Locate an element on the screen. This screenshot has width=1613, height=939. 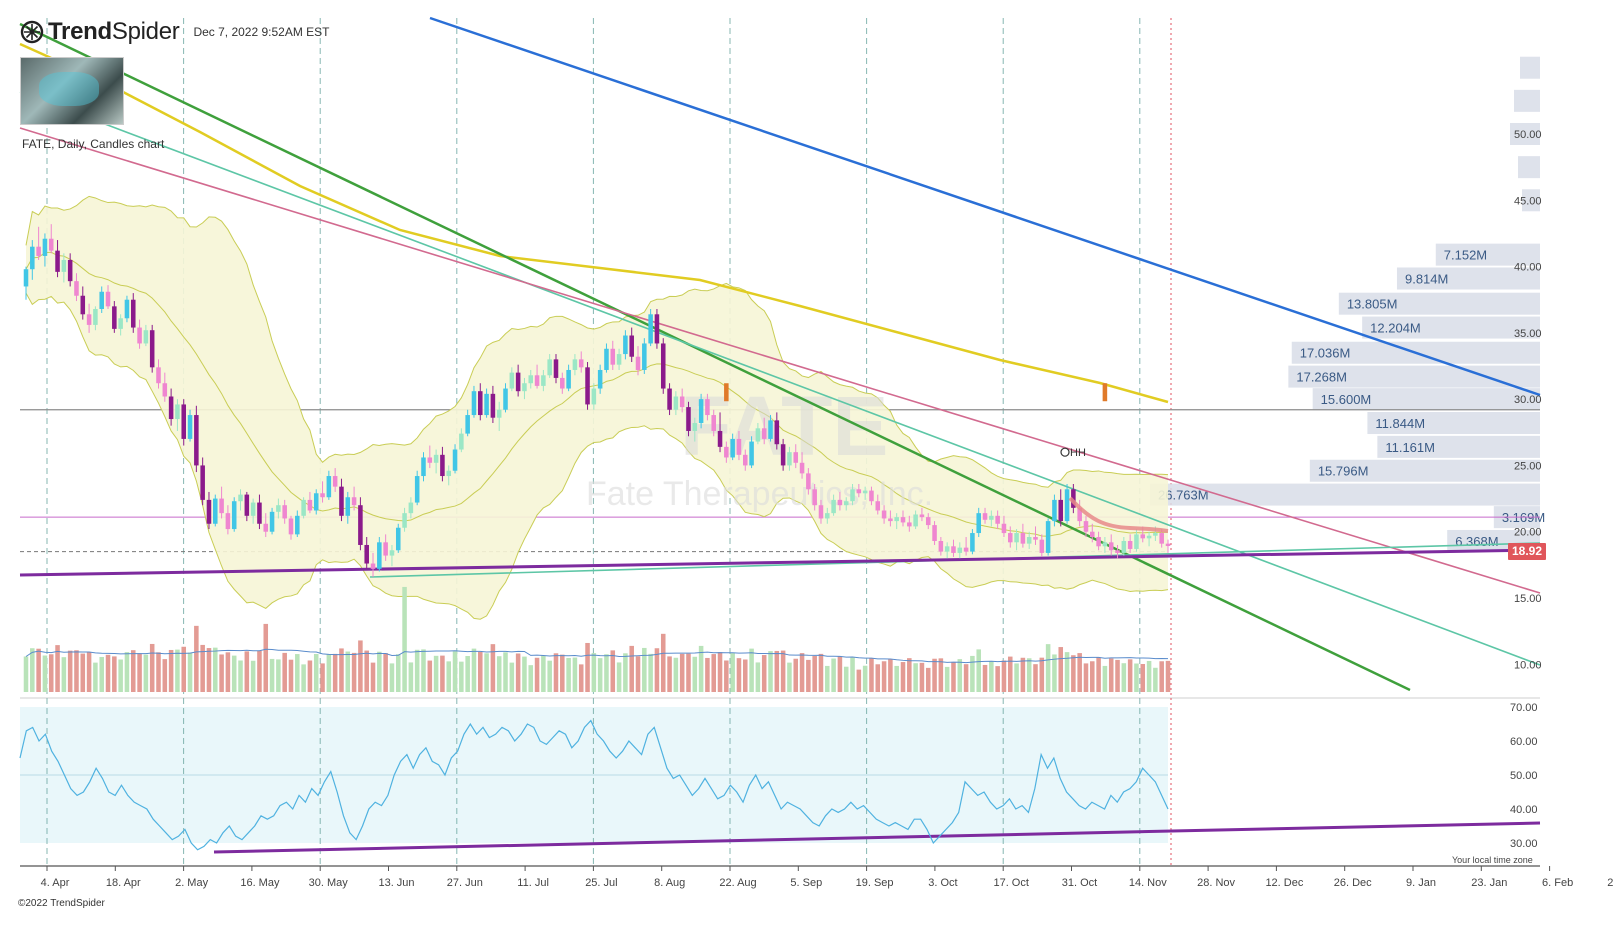
price-tick-label: 40.00 is located at coordinates (1528, 268).